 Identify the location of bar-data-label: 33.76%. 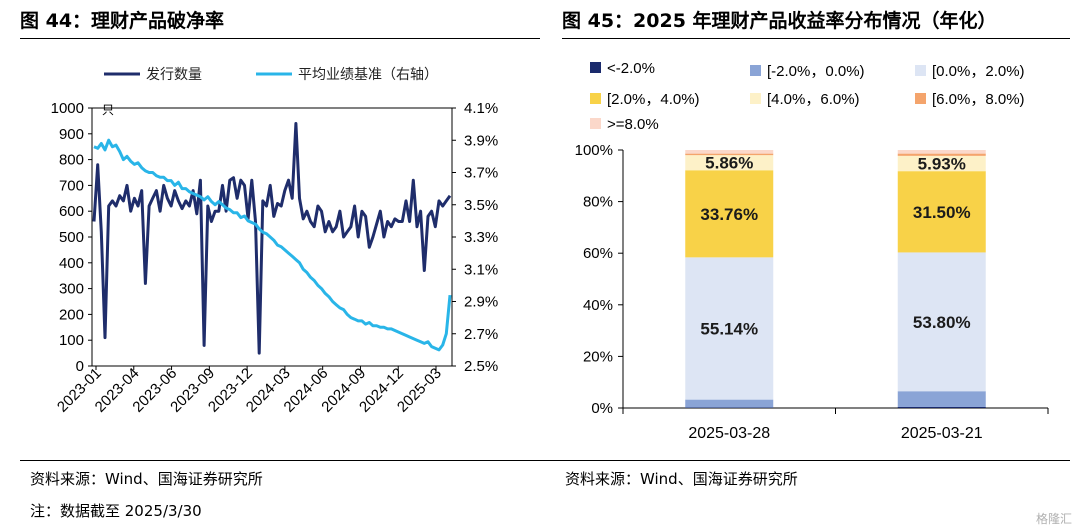
(729, 214).